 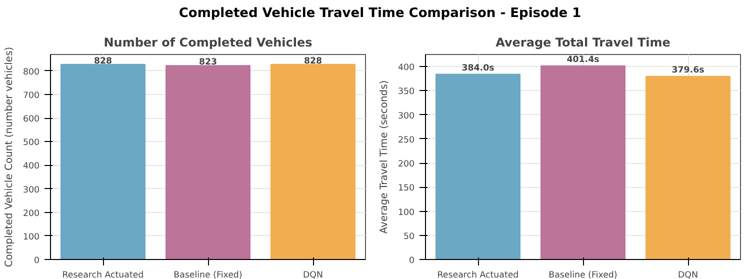 I want to click on y-tick-label: 700, so click(x=31, y=96).